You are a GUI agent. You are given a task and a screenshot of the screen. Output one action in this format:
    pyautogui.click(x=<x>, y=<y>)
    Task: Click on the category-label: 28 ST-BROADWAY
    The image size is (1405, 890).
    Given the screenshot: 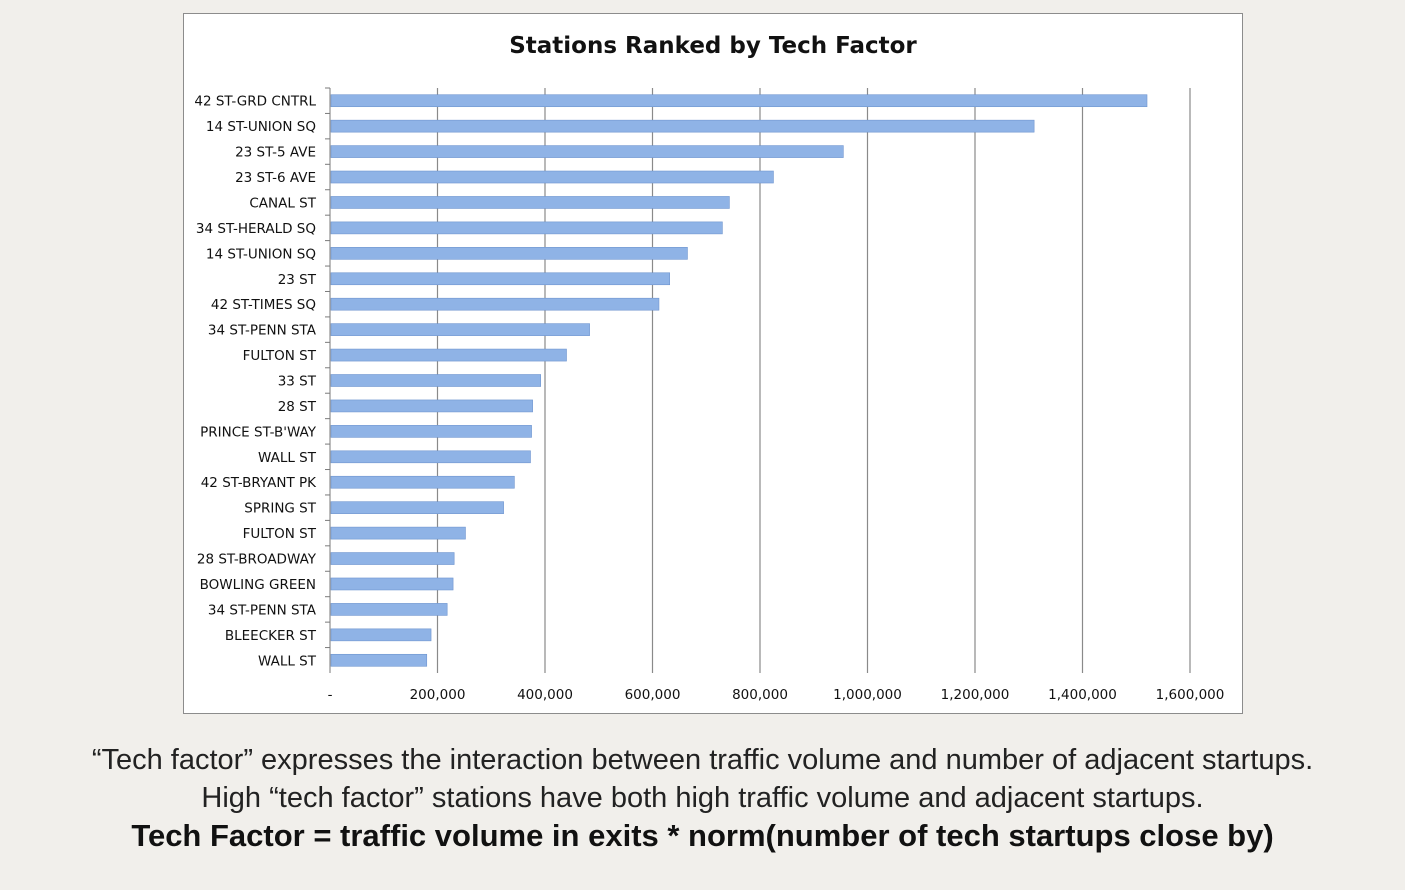 What is the action you would take?
    pyautogui.click(x=257, y=560)
    